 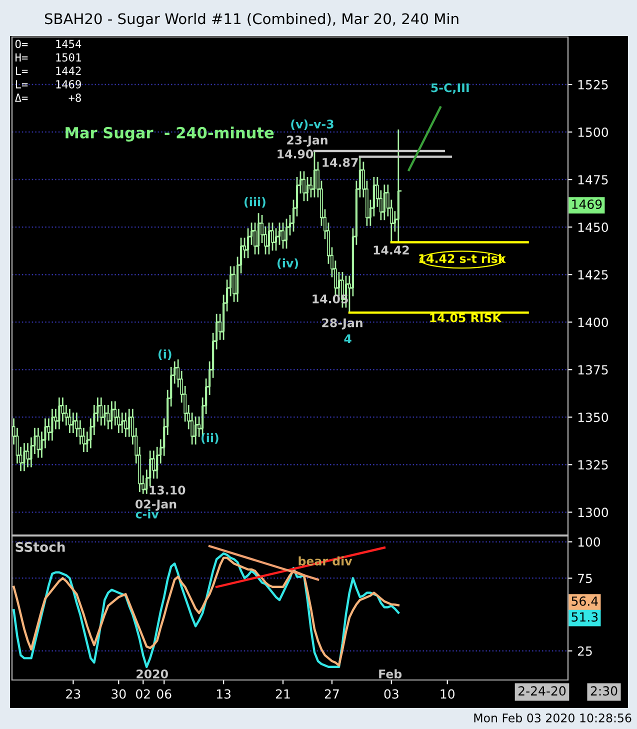 I want to click on annotation: 14.42, so click(x=391, y=250).